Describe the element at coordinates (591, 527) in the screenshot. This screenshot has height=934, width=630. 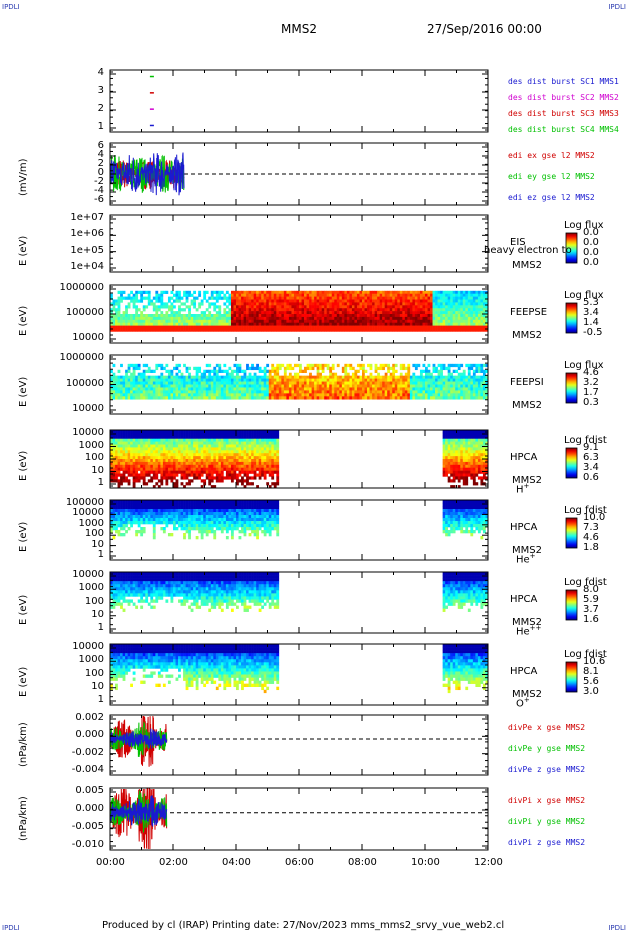
I see `colorbar-value: 7.3` at that location.